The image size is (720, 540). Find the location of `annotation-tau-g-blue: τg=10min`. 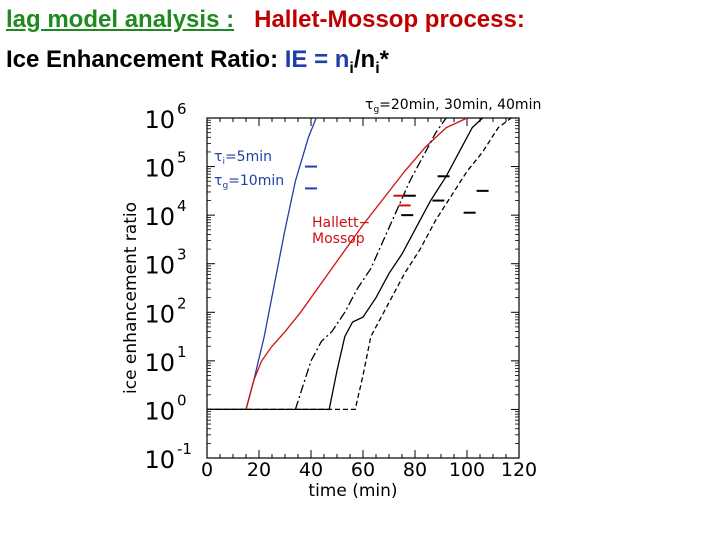

annotation-tau-g-blue: τg=10min is located at coordinates (249, 182).